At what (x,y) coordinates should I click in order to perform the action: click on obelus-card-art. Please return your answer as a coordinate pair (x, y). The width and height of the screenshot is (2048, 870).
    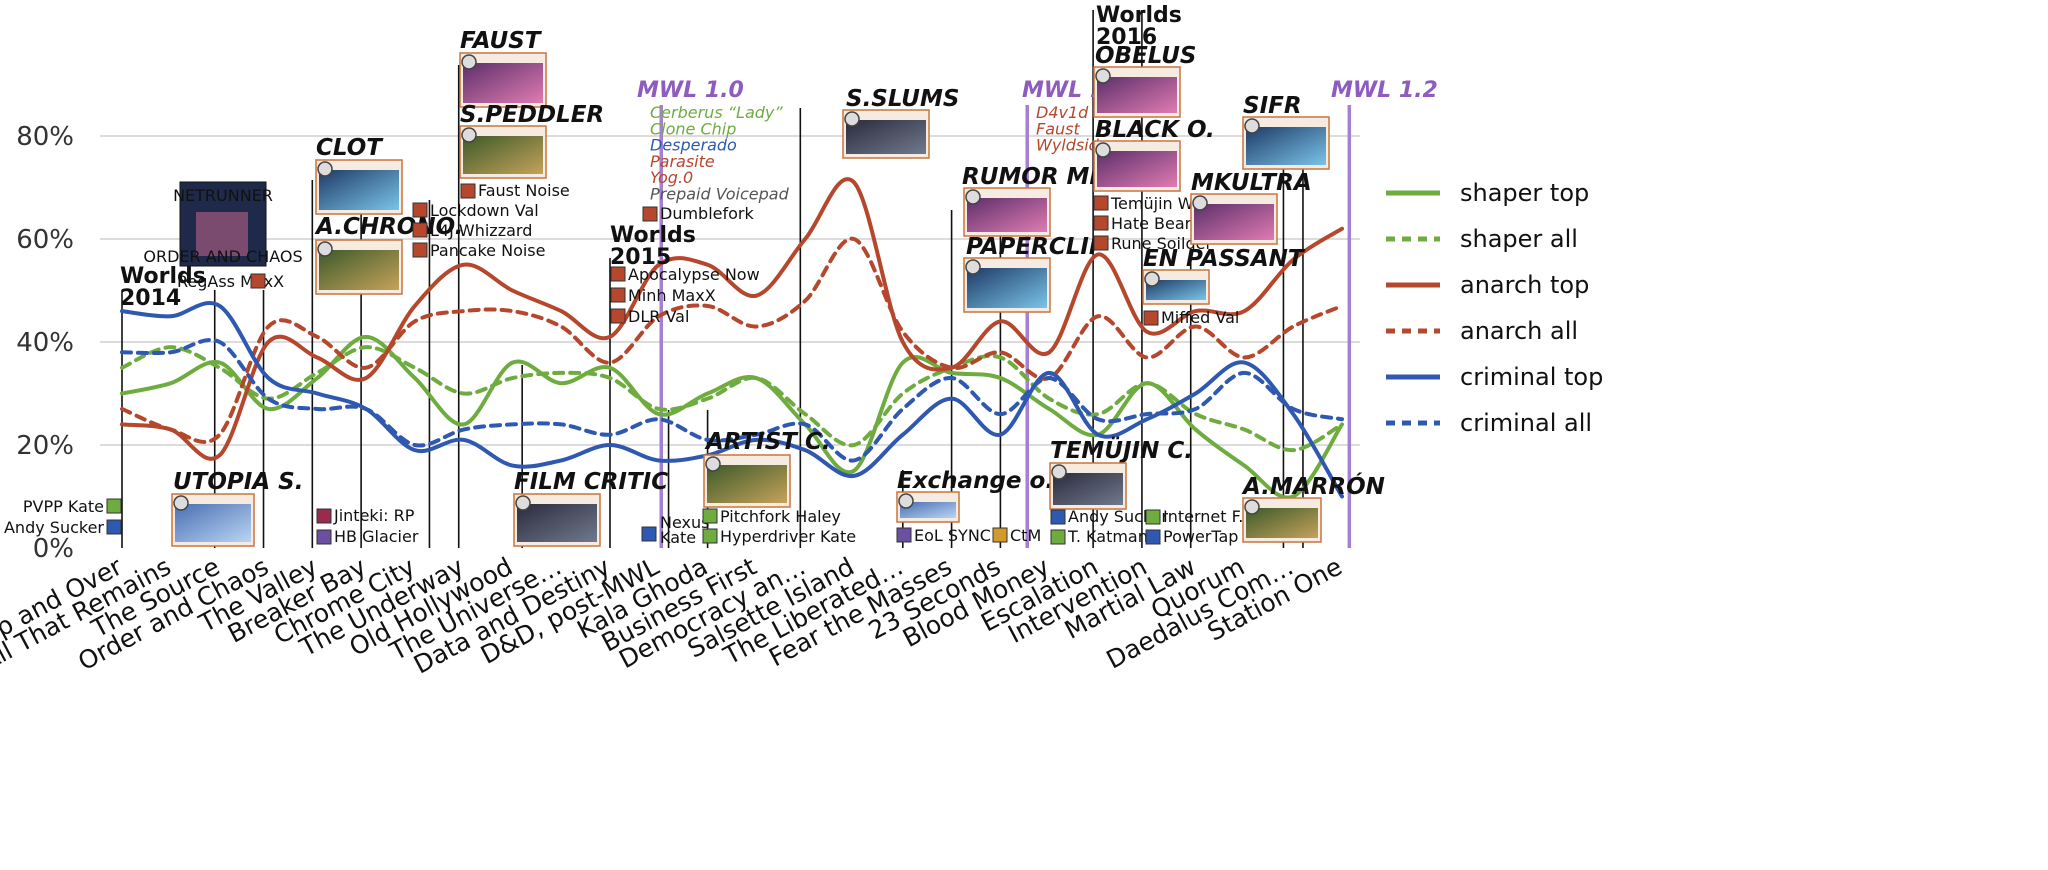
    Looking at the image, I should click on (1137, 92).